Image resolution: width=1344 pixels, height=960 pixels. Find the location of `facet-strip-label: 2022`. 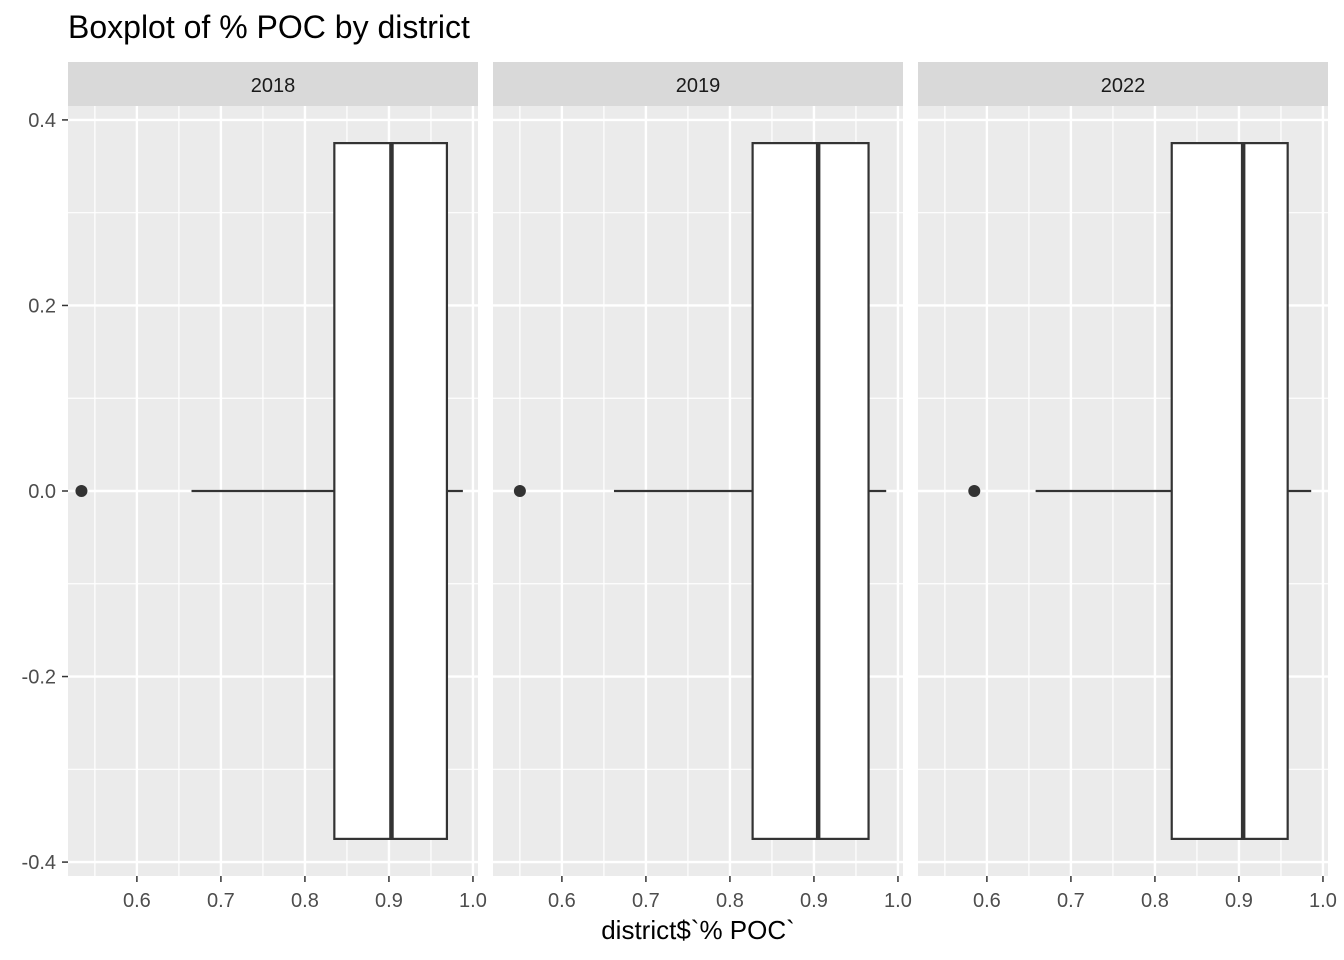

facet-strip-label: 2022 is located at coordinates (1123, 86).